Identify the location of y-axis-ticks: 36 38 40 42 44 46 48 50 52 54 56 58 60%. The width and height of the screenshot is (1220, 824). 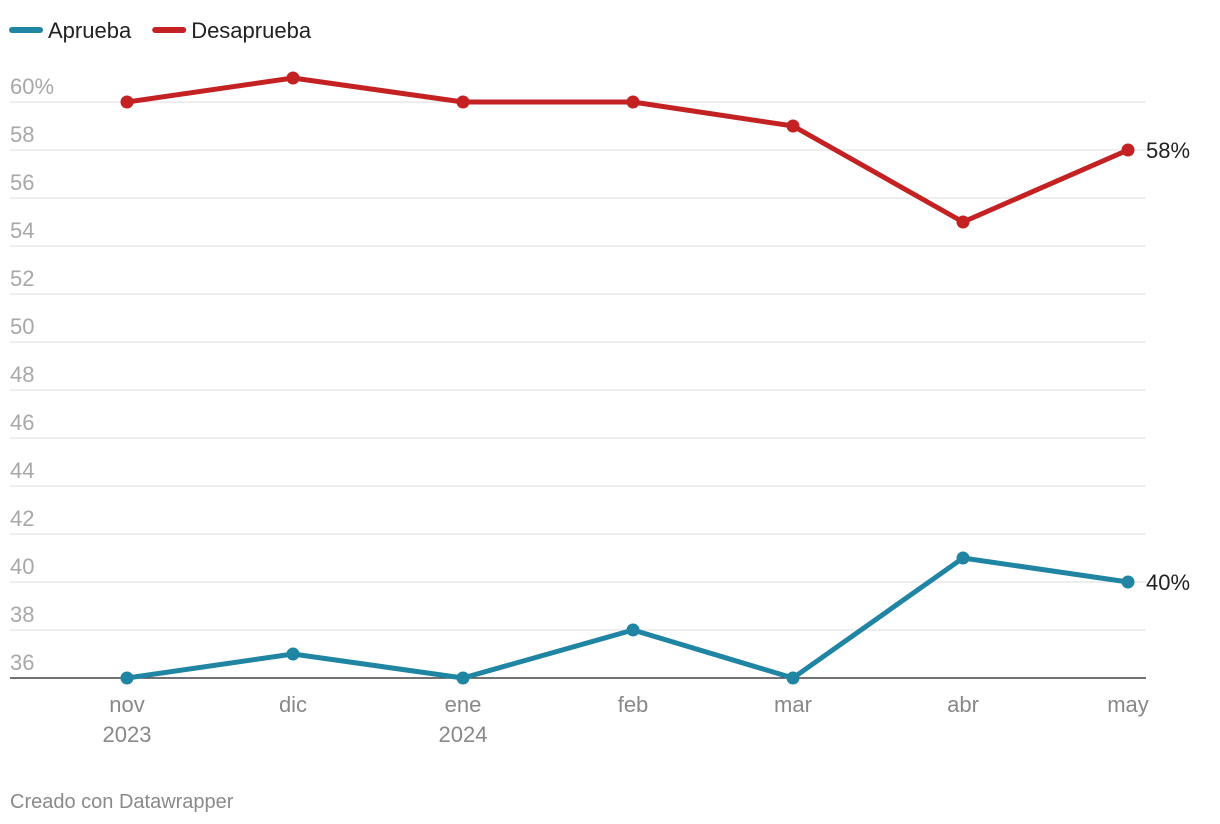
(32, 374).